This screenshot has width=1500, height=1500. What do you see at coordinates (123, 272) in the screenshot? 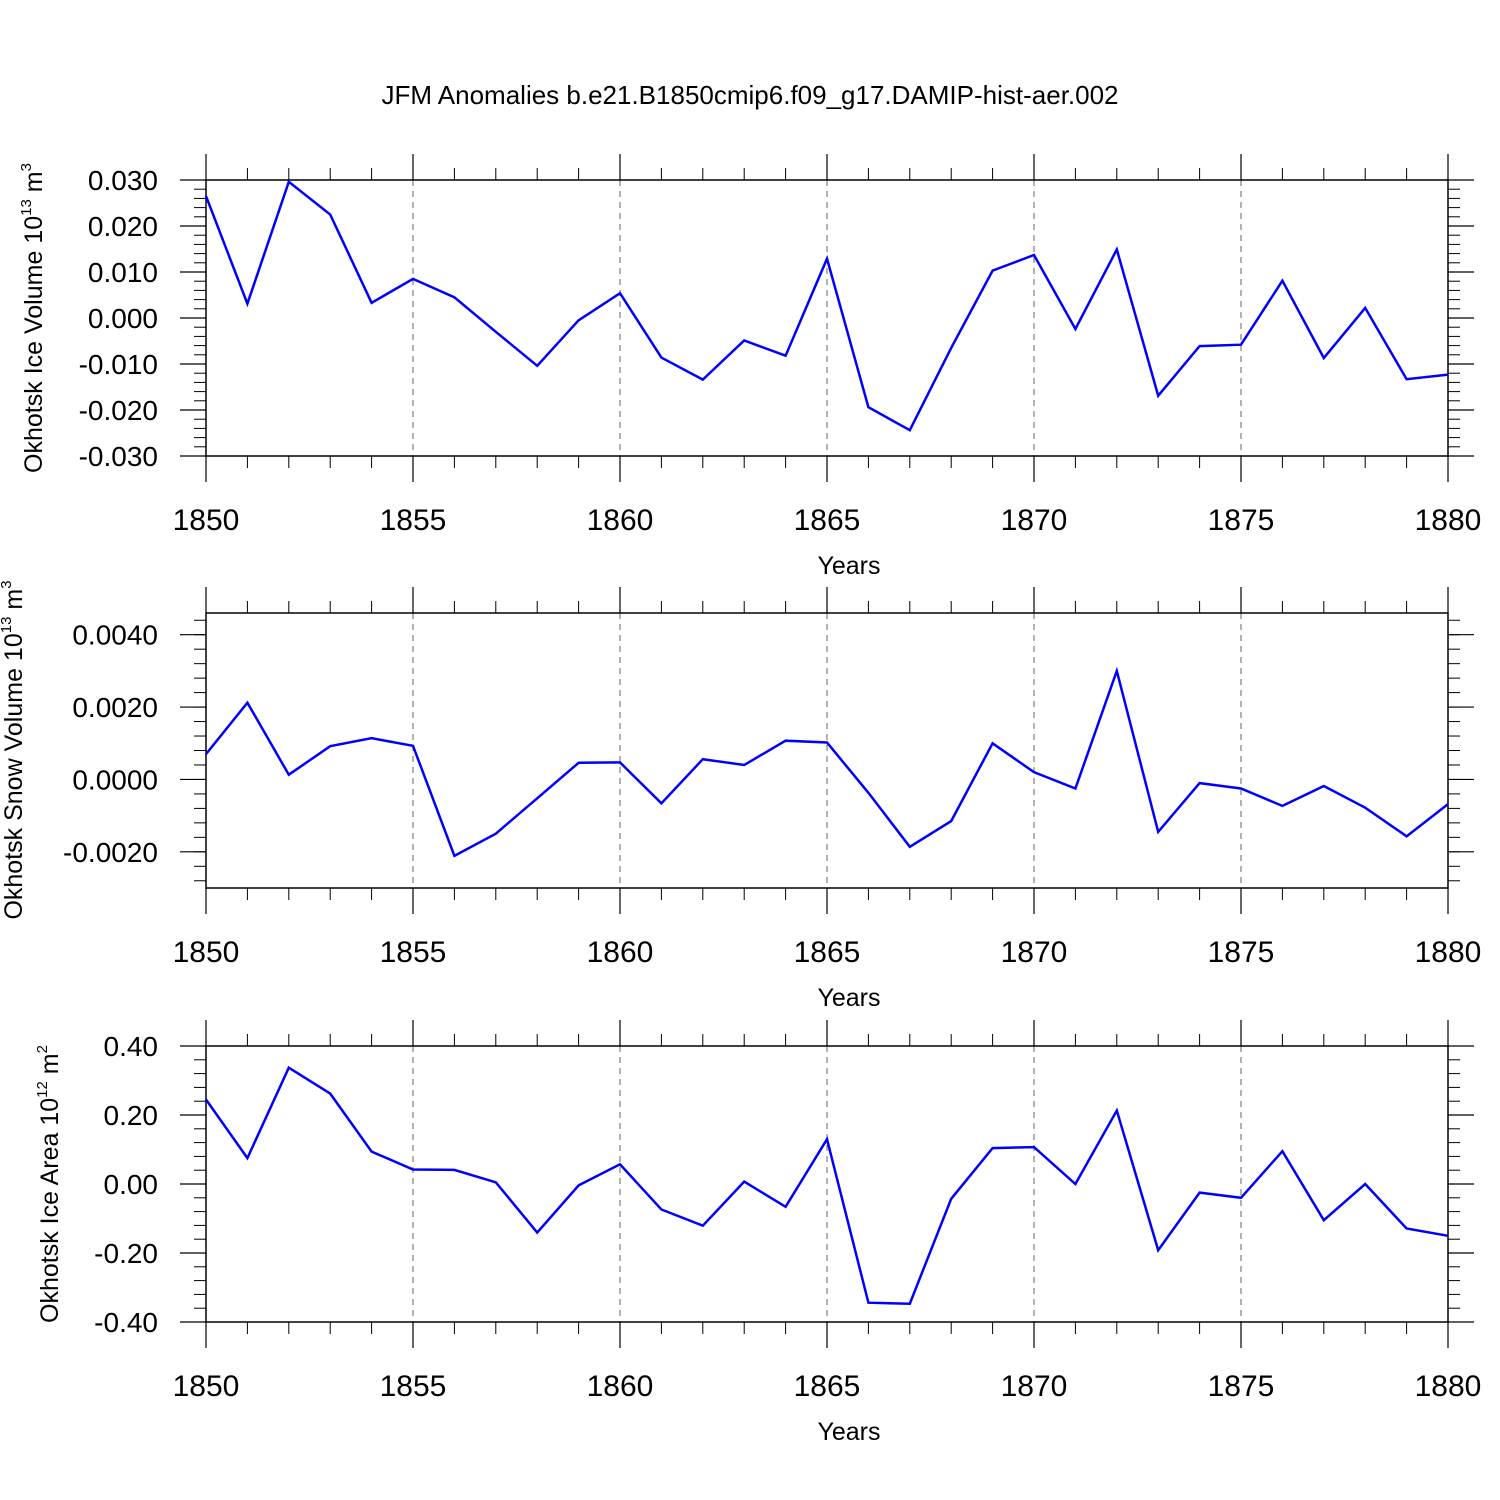
I see `y-tick-label: 0.010` at bounding box center [123, 272].